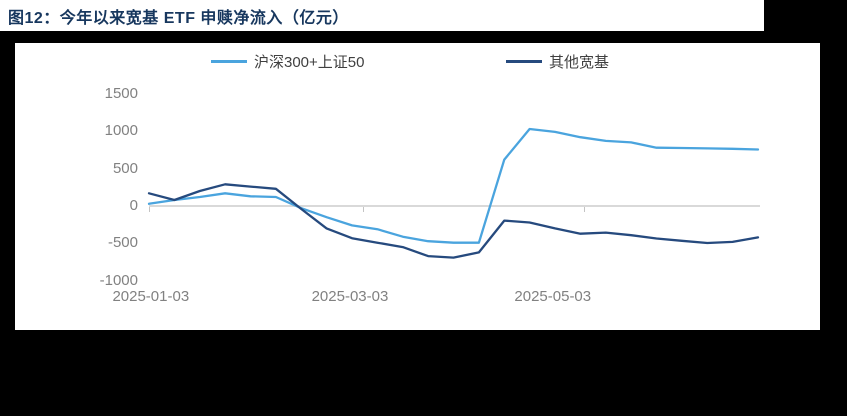  What do you see at coordinates (122, 243) in the screenshot?
I see `y-tick-label: -500` at bounding box center [122, 243].